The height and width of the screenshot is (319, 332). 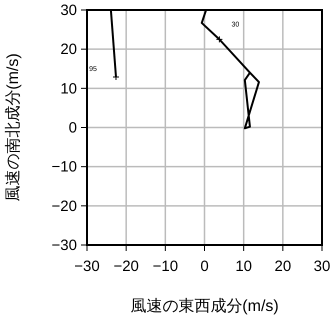 I want to click on x-tick-label: −10, so click(x=165, y=266).